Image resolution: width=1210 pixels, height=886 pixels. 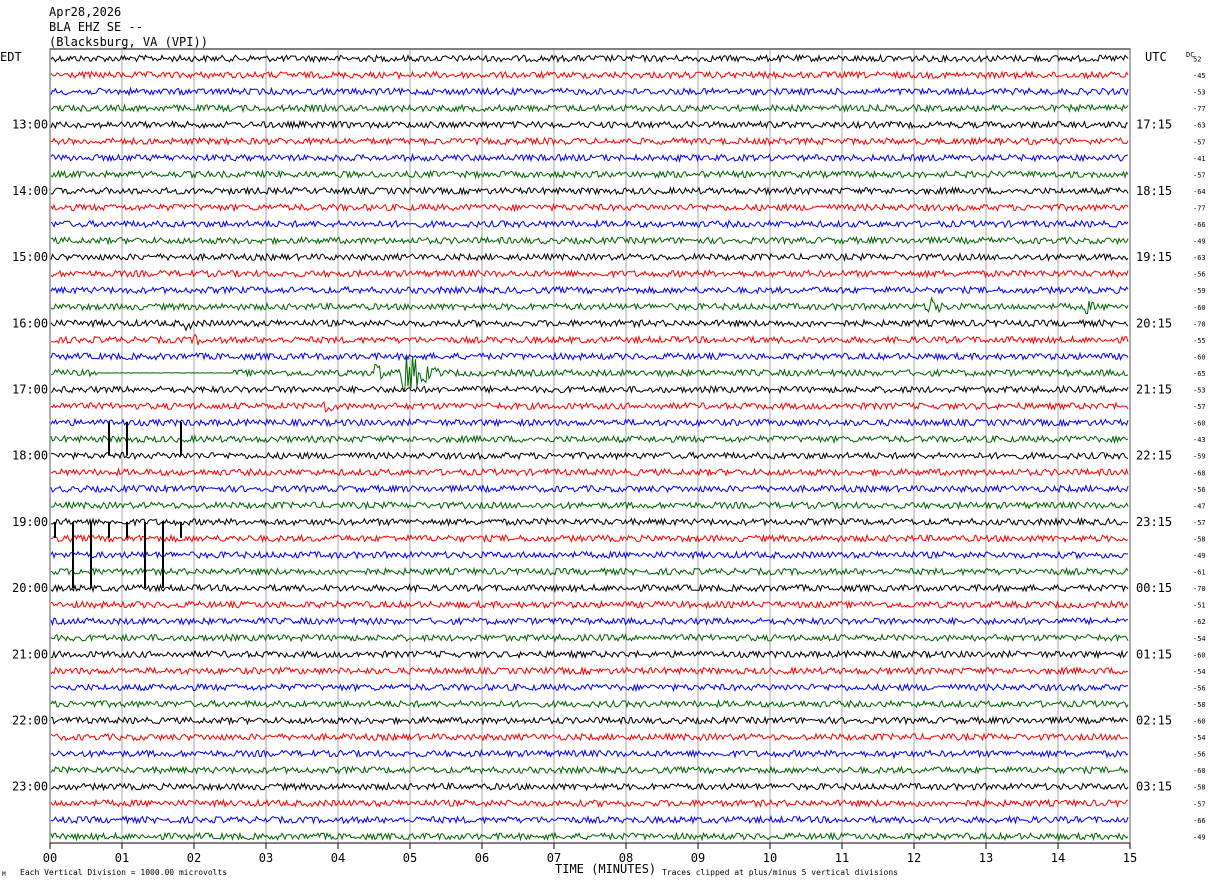 What do you see at coordinates (1199, 159) in the screenshot?
I see `dc-offset-label: -41` at bounding box center [1199, 159].